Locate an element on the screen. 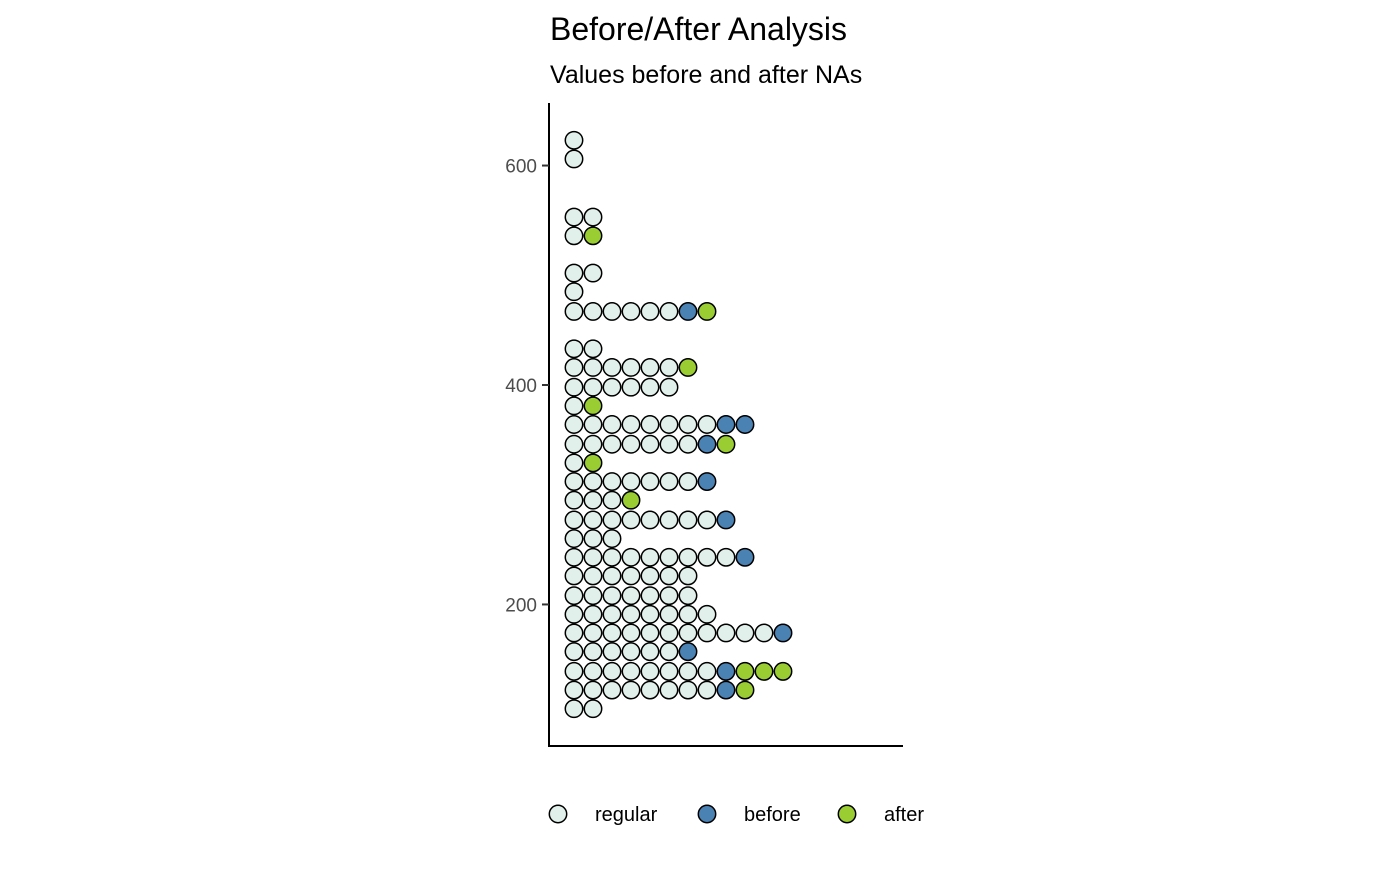 The height and width of the screenshot is (871, 1400). dots-layer is located at coordinates (678, 424).